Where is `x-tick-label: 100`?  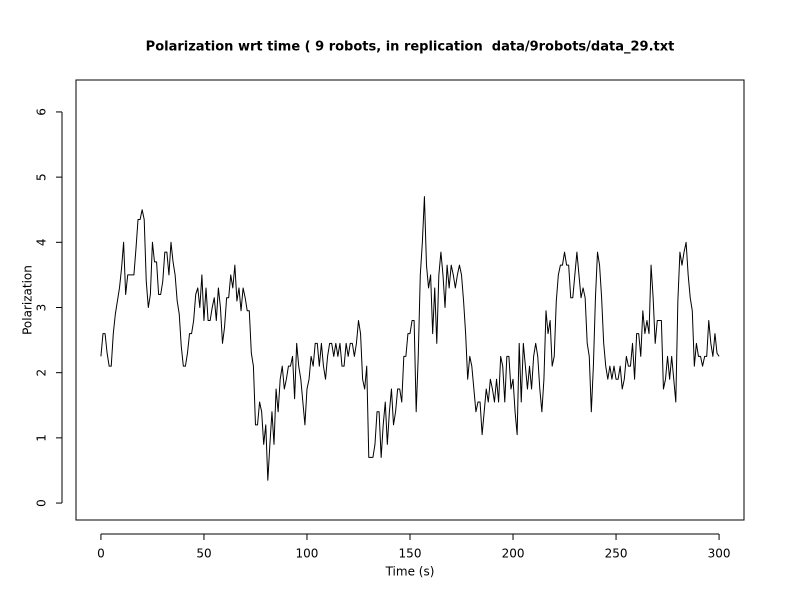 x-tick-label: 100 is located at coordinates (307, 554).